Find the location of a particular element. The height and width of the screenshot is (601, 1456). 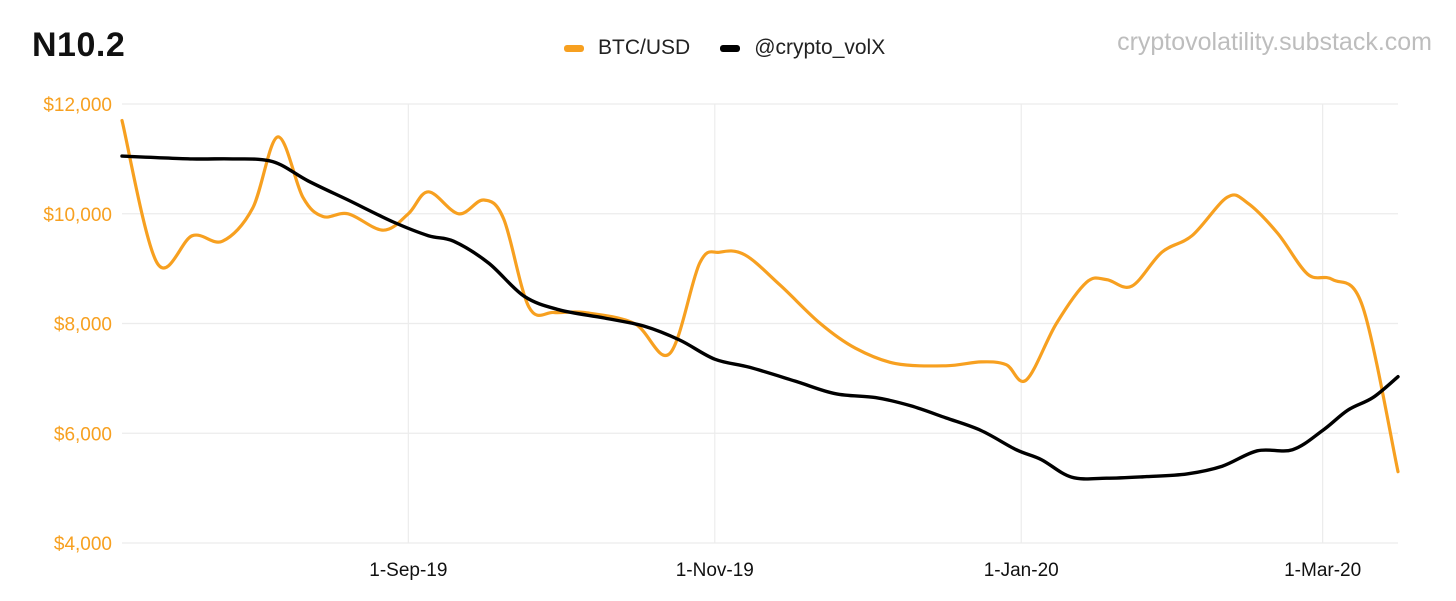

y-tick-label: $4,000 is located at coordinates (83, 544).